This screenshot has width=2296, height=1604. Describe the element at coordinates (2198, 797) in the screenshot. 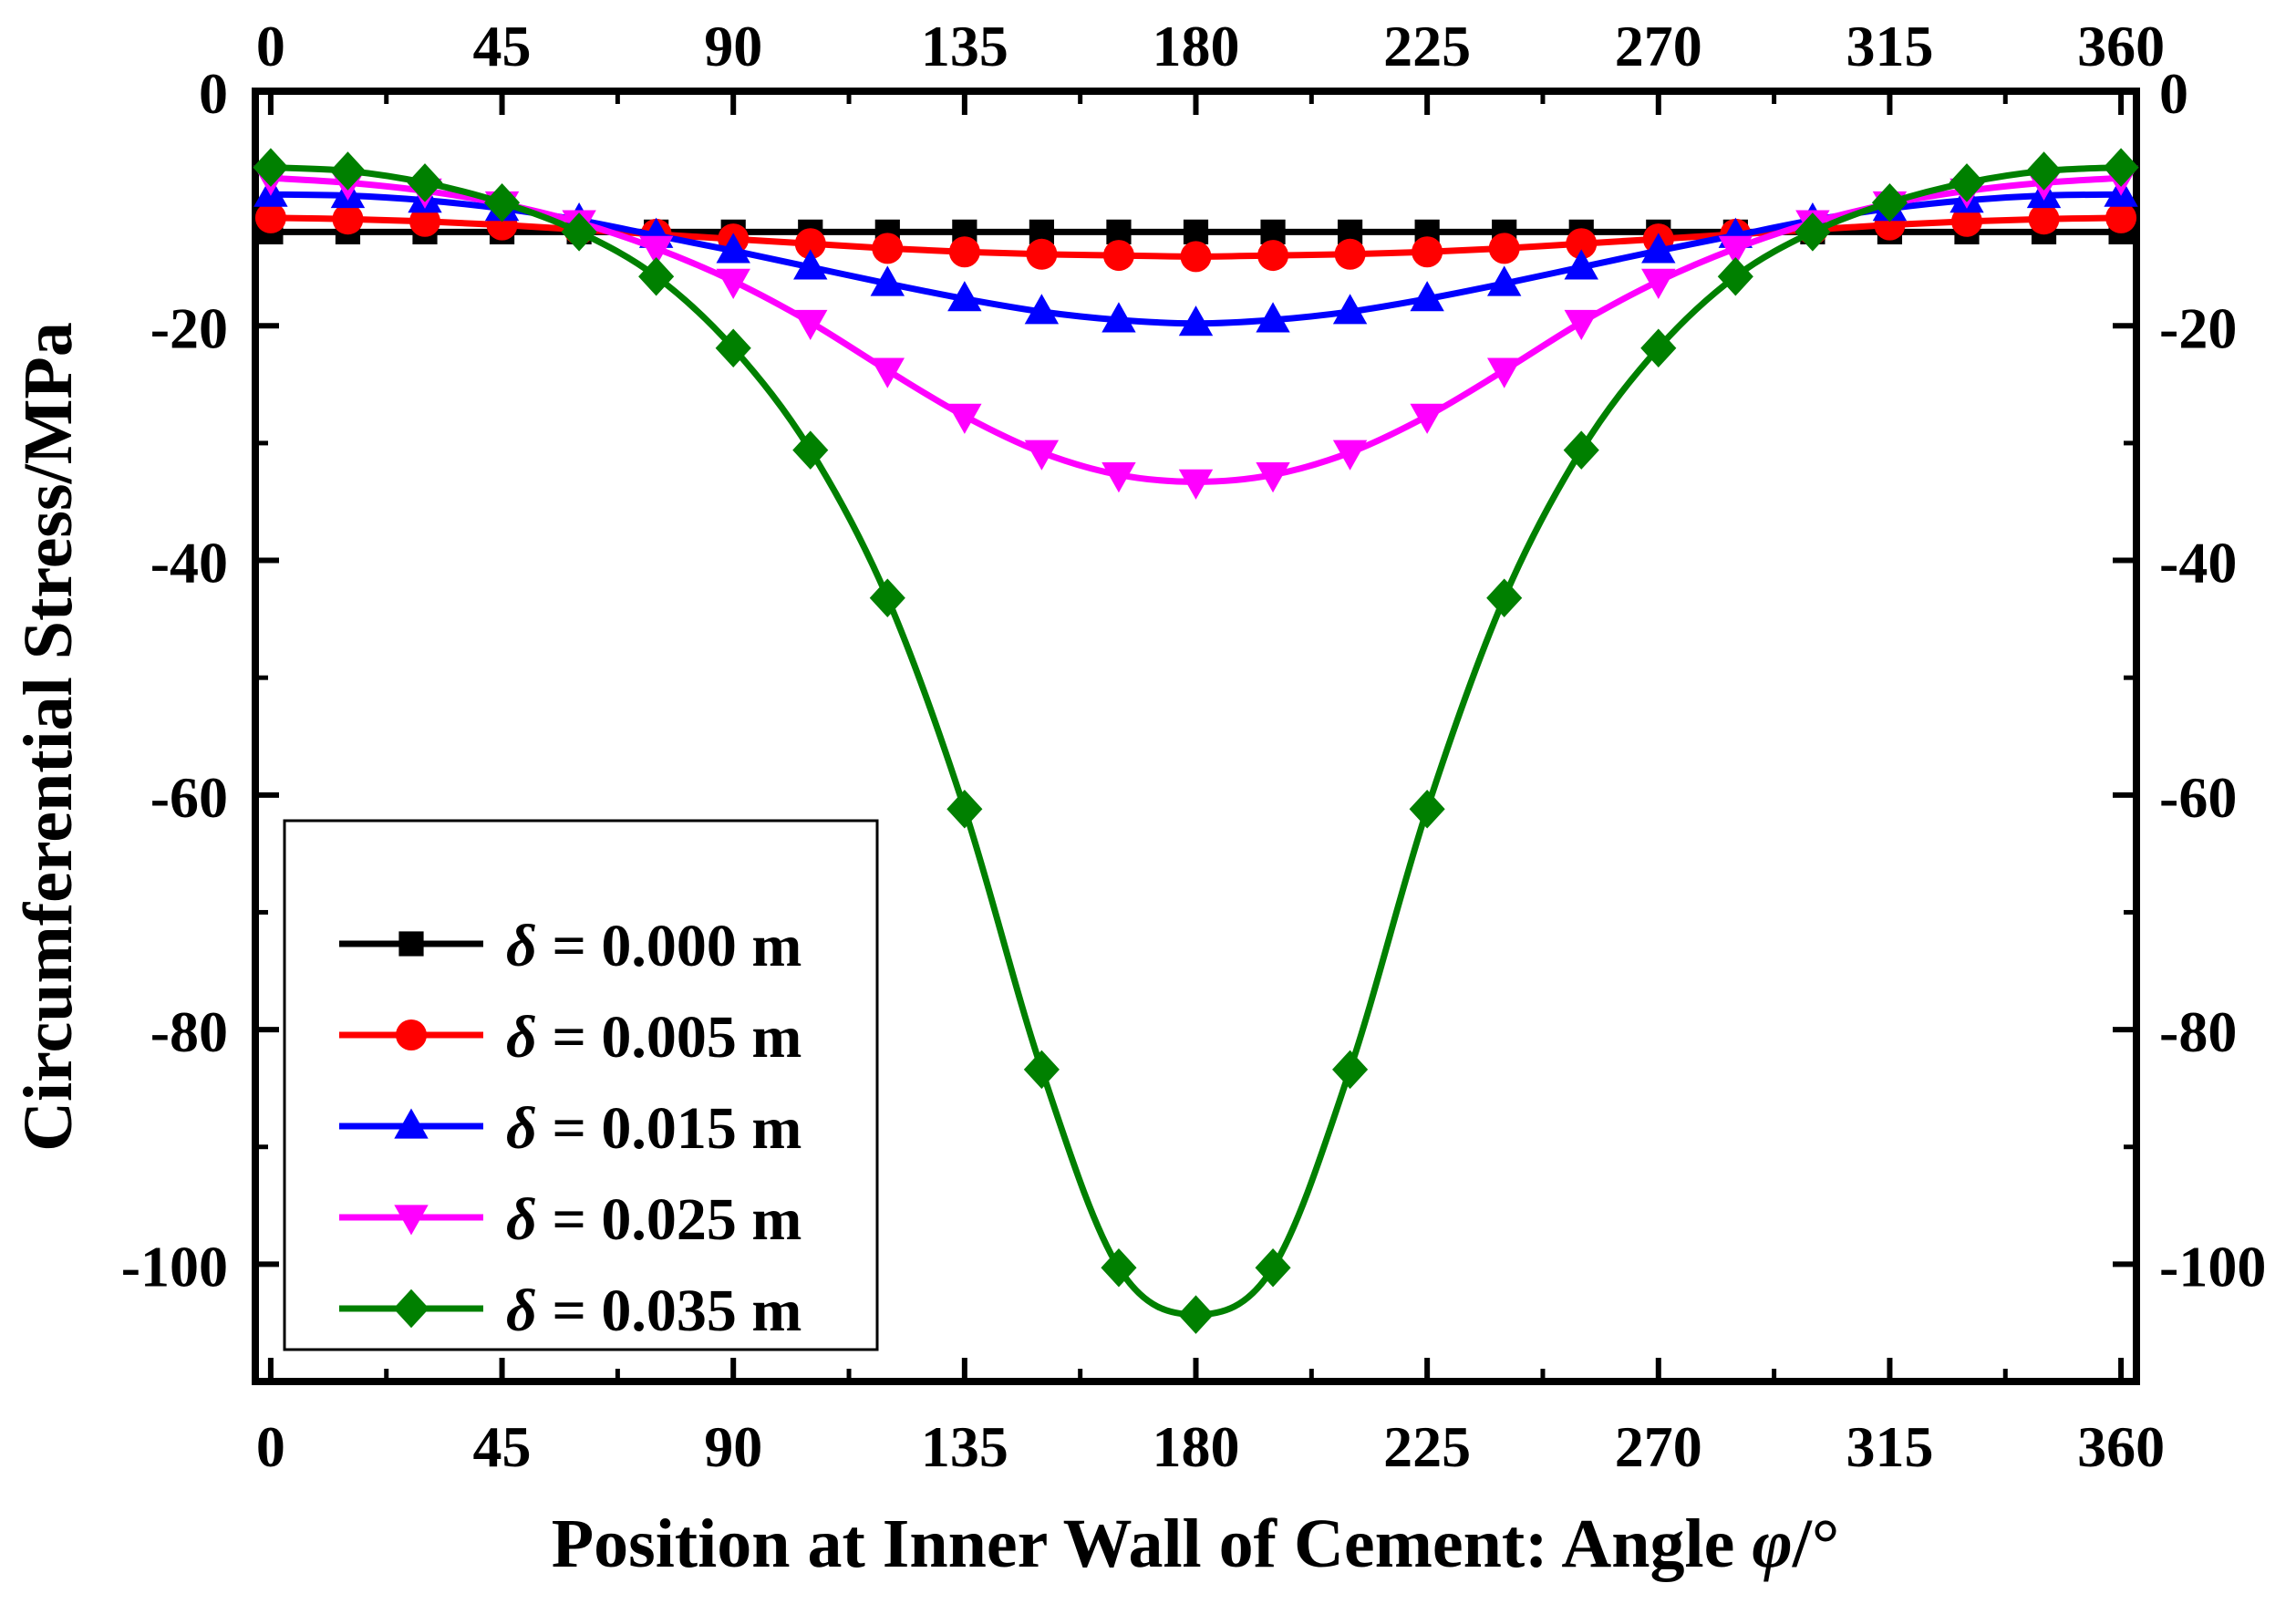

I see `y-tick-label-right: -60` at that location.